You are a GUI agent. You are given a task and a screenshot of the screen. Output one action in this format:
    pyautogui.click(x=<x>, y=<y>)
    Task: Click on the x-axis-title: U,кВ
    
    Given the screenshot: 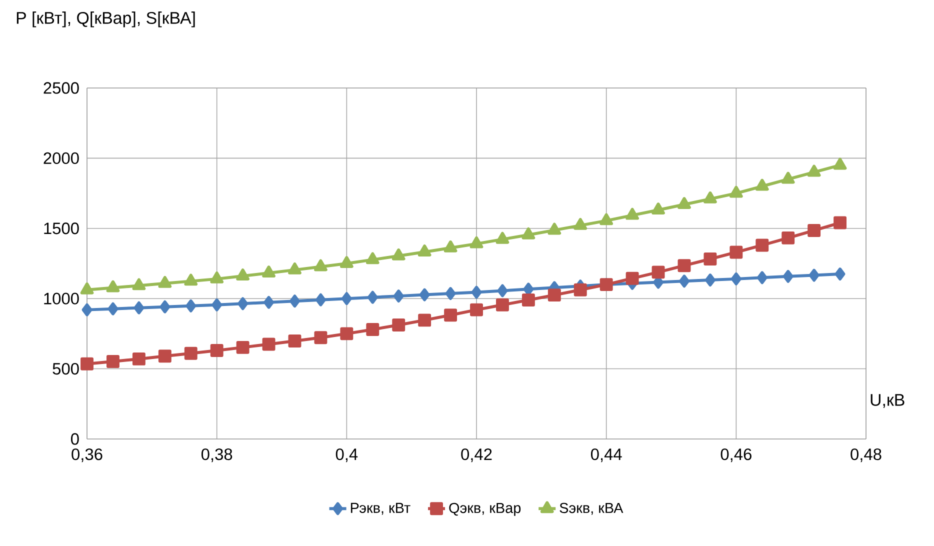 What is the action you would take?
    pyautogui.click(x=887, y=401)
    